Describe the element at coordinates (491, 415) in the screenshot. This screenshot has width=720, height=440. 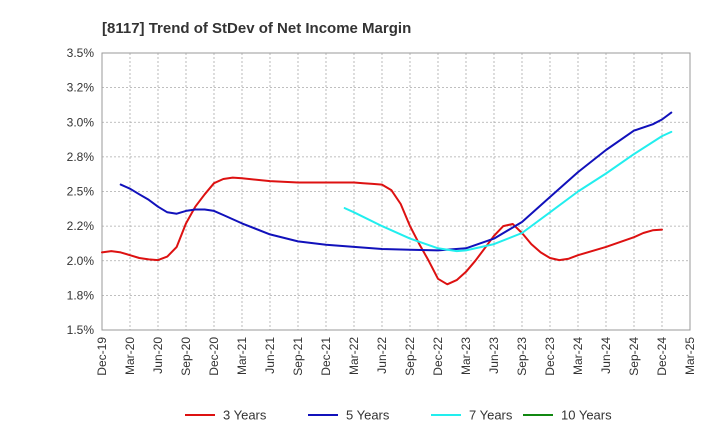
I see `legend-label-7-years: 7 Years` at that location.